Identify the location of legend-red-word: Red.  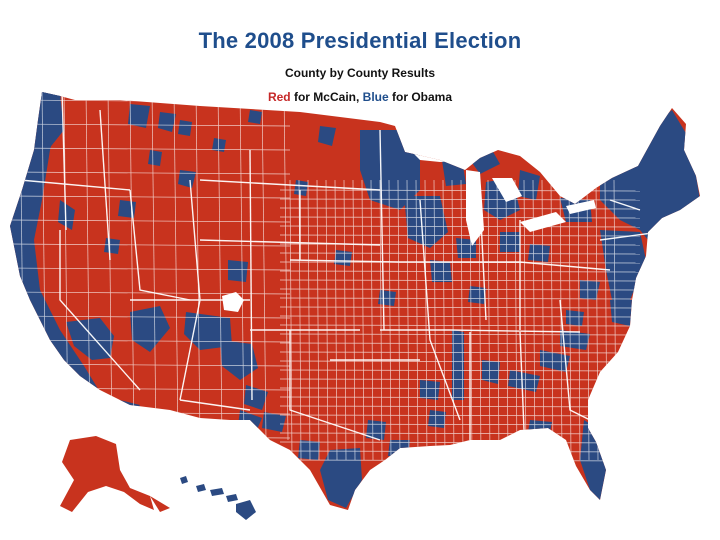
(279, 97).